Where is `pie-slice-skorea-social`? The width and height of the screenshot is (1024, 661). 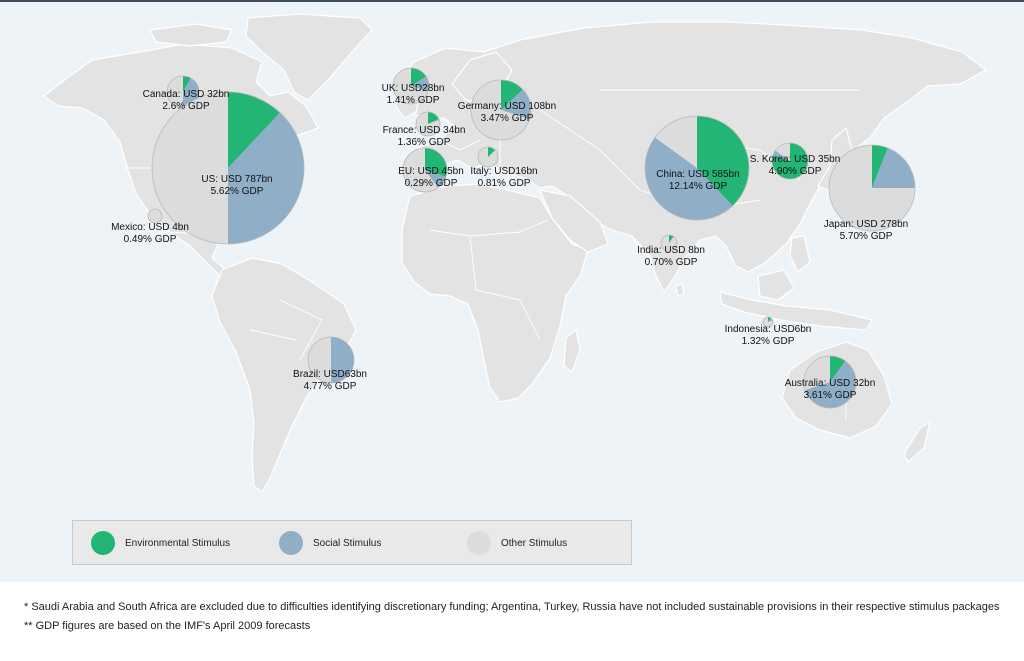 pie-slice-skorea-social is located at coordinates (781, 155).